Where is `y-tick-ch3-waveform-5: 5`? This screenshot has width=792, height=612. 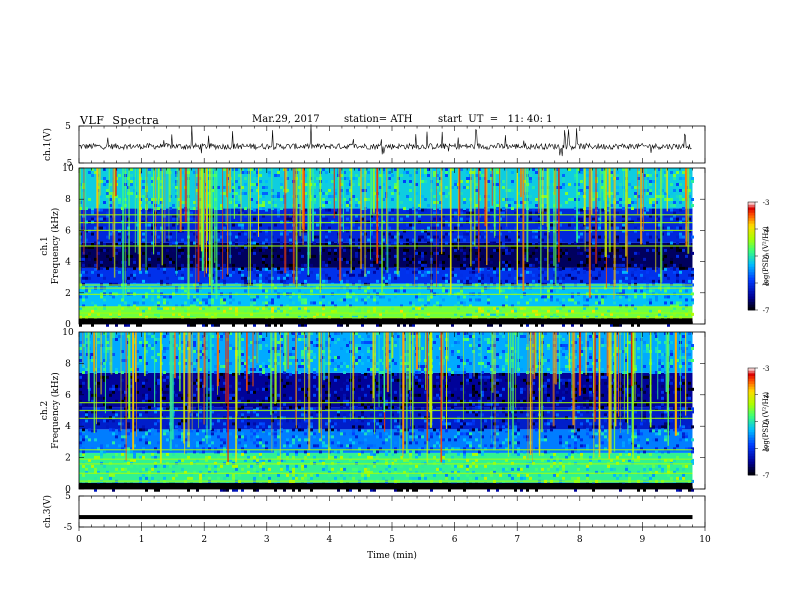 y-tick-ch3-waveform-5: 5 is located at coordinates (68, 497).